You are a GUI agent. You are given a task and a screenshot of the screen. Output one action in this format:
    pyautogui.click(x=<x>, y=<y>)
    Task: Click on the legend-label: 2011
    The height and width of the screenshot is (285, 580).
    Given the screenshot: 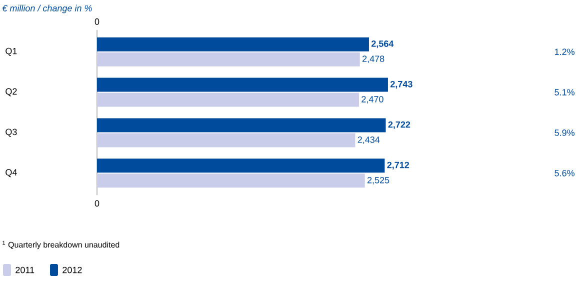 What is the action you would take?
    pyautogui.click(x=25, y=270)
    